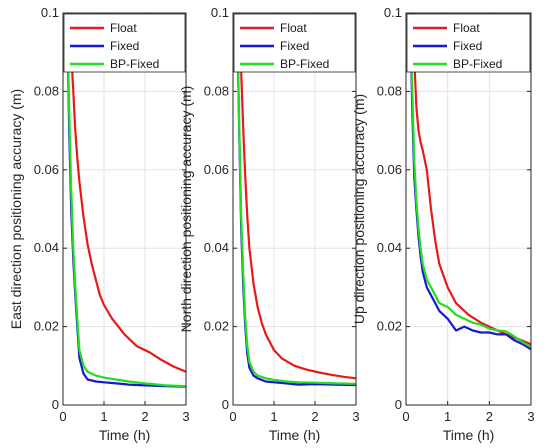 This screenshot has width=550, height=448. What do you see at coordinates (359, 209) in the screenshot?
I see `y-axis-label: Up direction positioning accuracy (m)` at bounding box center [359, 209].